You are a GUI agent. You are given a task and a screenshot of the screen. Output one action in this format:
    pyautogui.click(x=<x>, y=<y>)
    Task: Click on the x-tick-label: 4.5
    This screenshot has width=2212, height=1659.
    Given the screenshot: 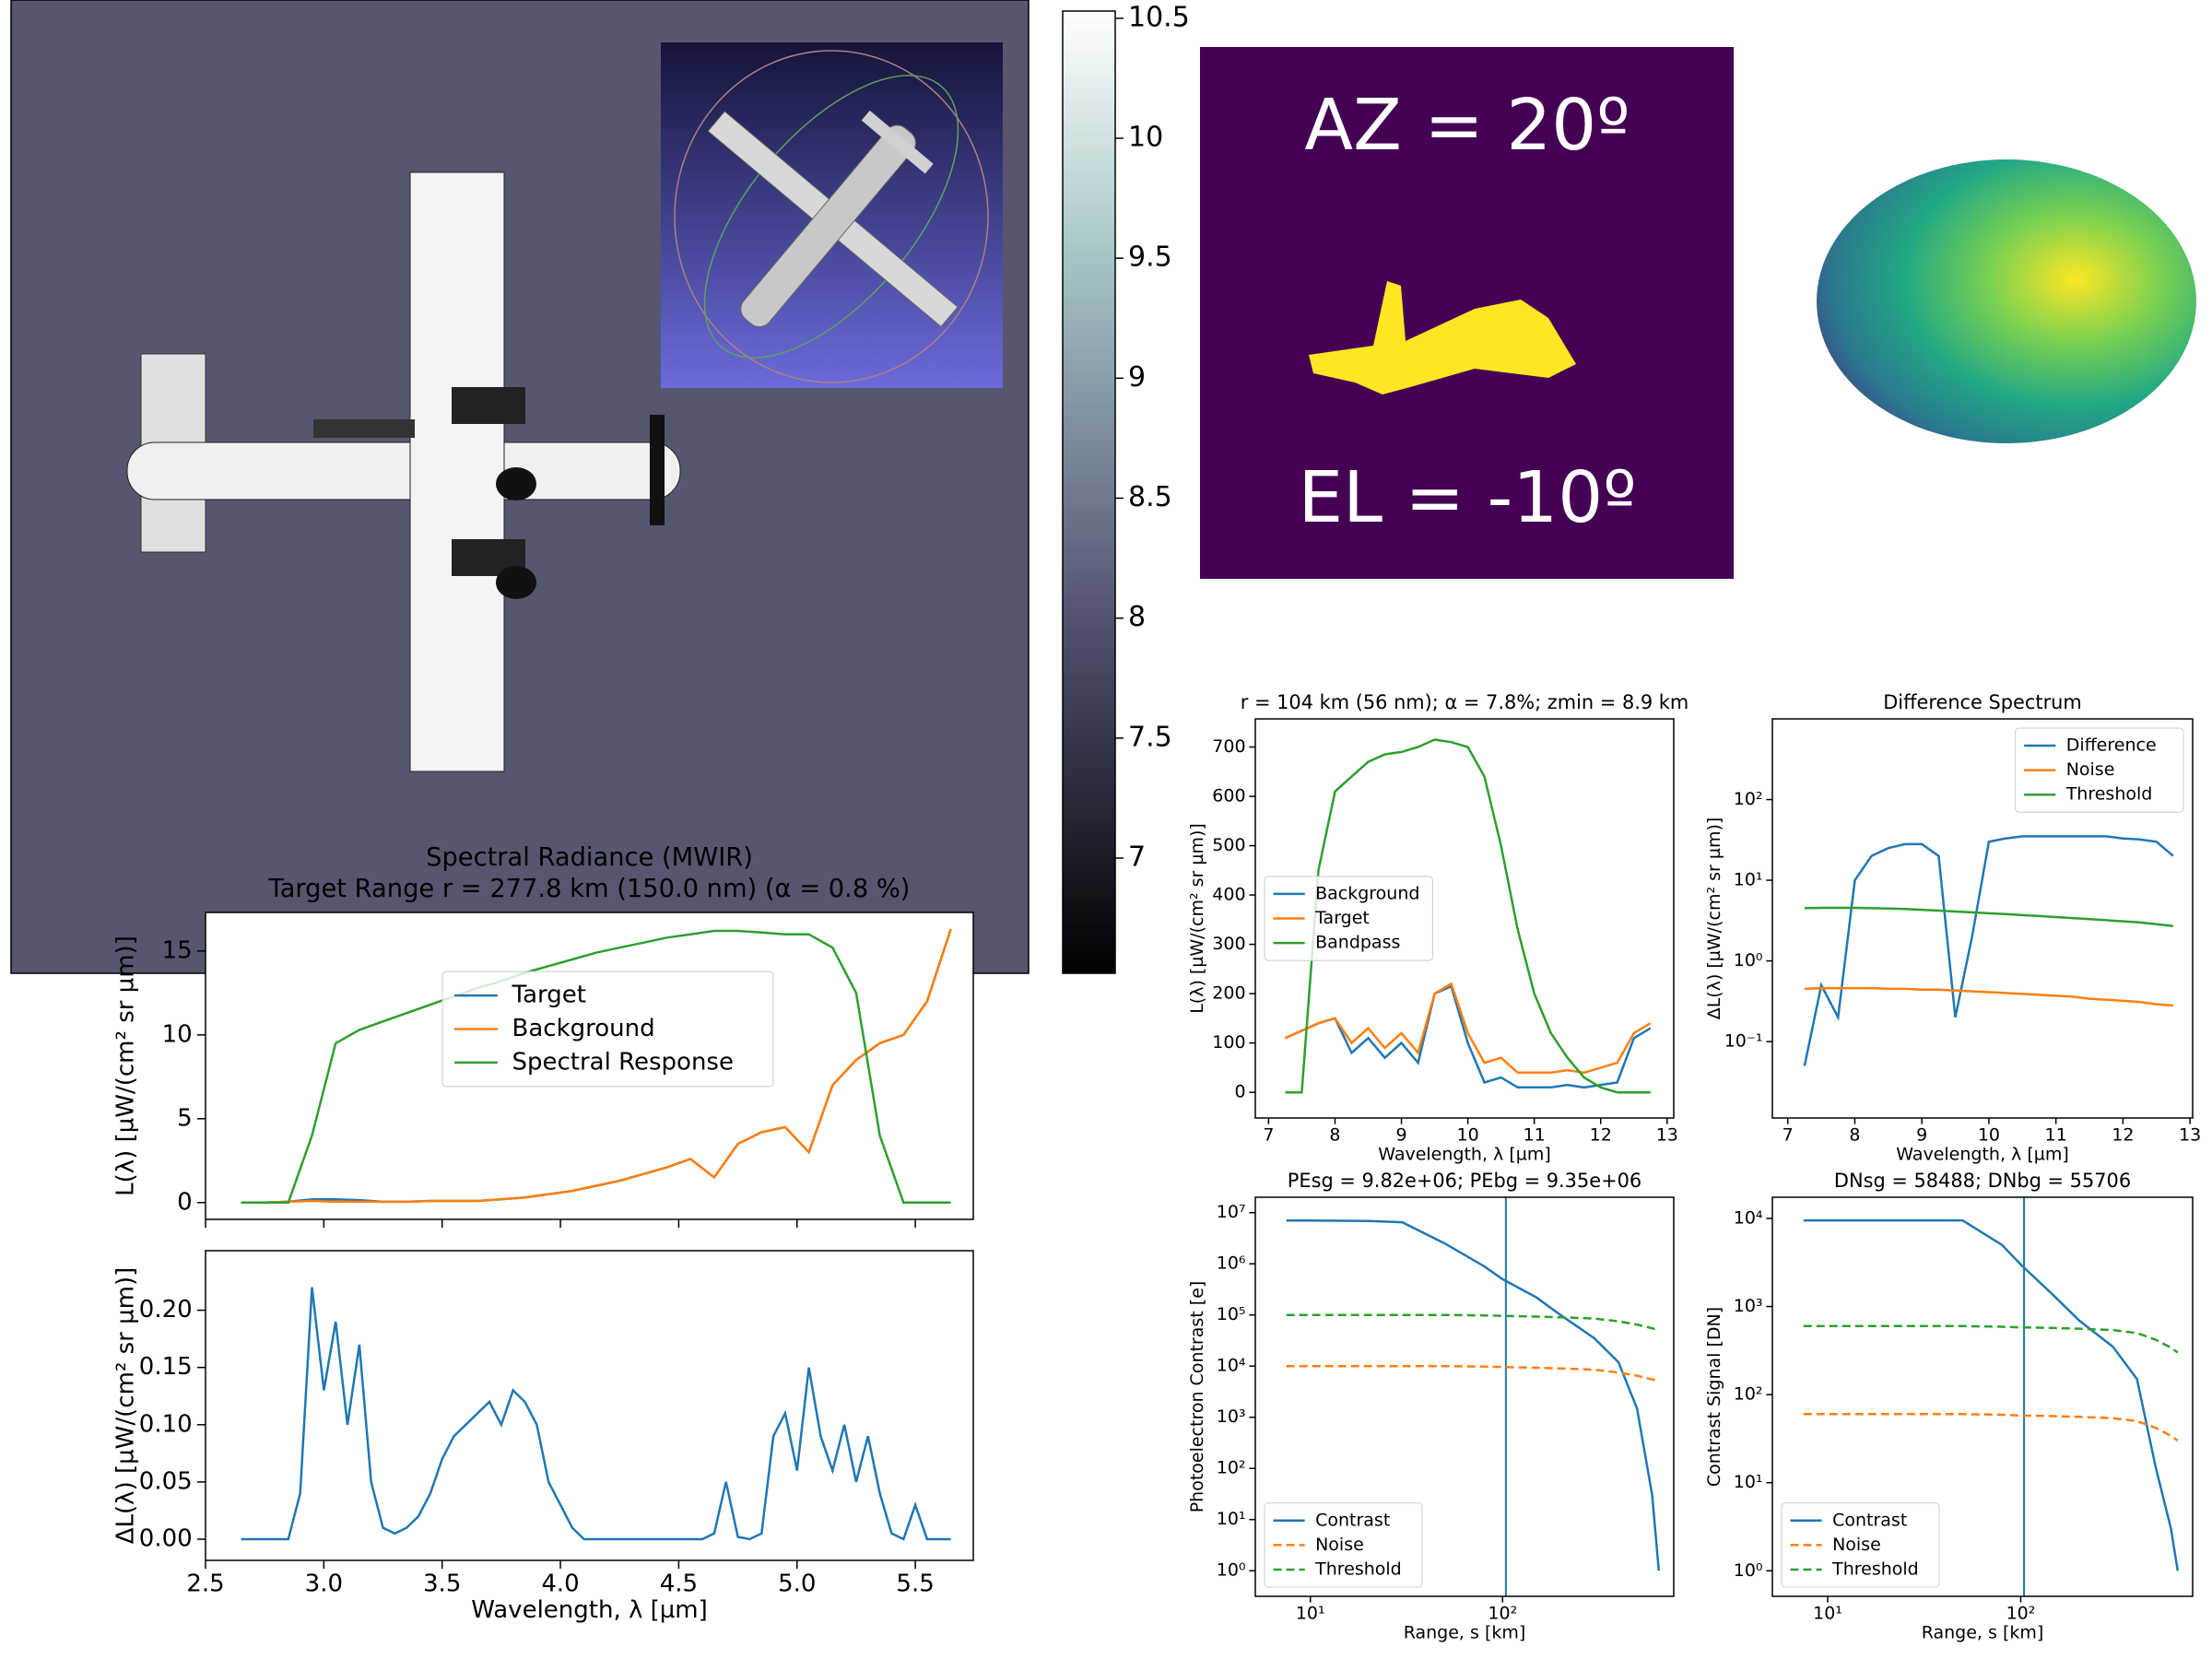 What is the action you would take?
    pyautogui.click(x=679, y=1584)
    